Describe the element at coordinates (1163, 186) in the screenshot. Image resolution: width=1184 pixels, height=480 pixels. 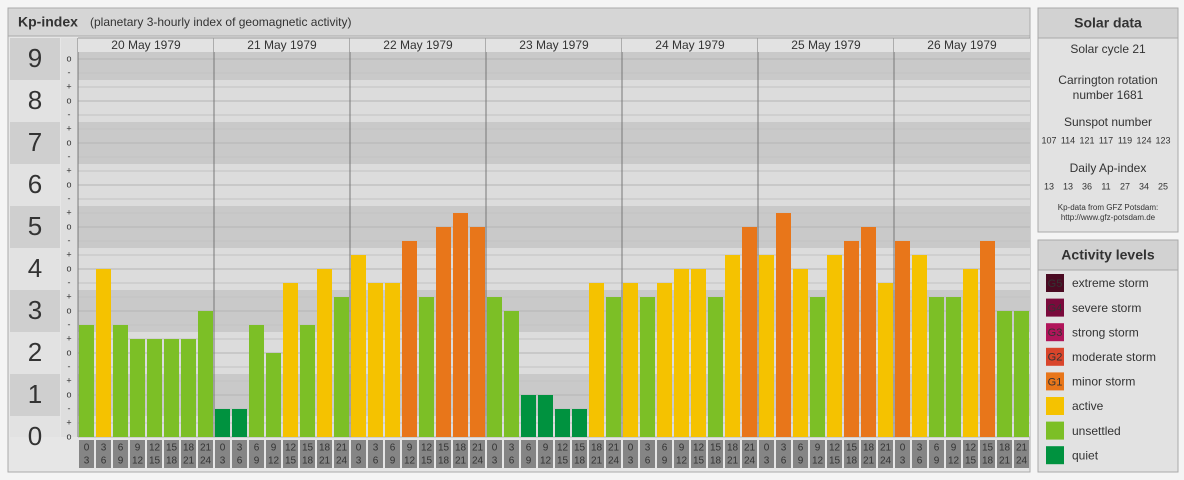
I see `ap-value: 25` at that location.